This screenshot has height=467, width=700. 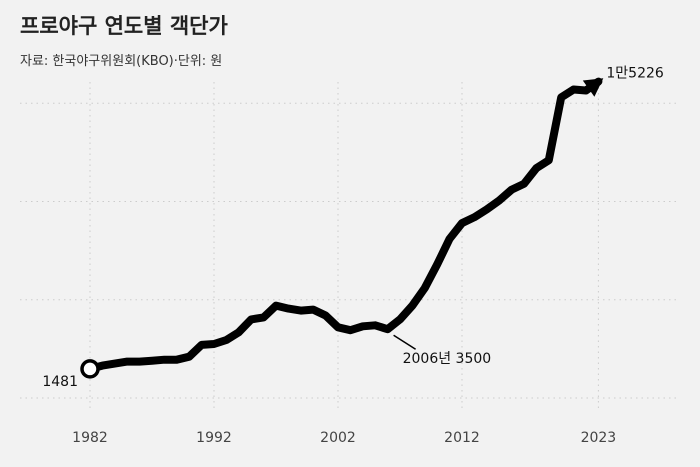 I want to click on x-tick-label-1: 1992, so click(x=214, y=438).